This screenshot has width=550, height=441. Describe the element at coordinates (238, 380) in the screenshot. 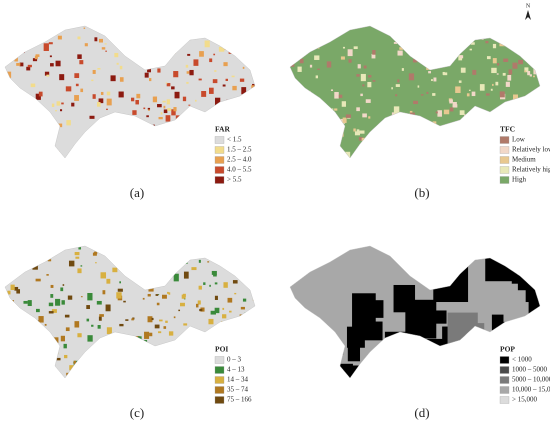

I see `legend-label: 14 – 34` at that location.